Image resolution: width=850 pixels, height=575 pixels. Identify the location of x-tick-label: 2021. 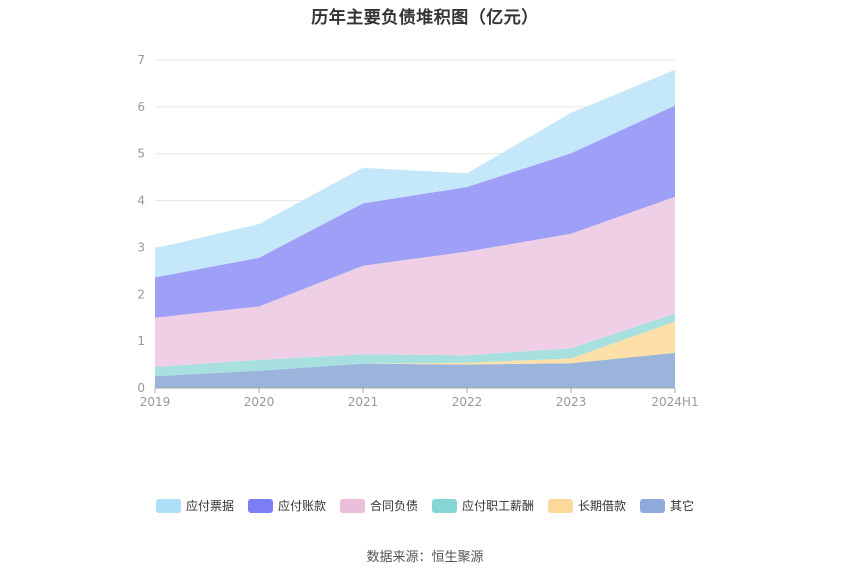
(363, 402).